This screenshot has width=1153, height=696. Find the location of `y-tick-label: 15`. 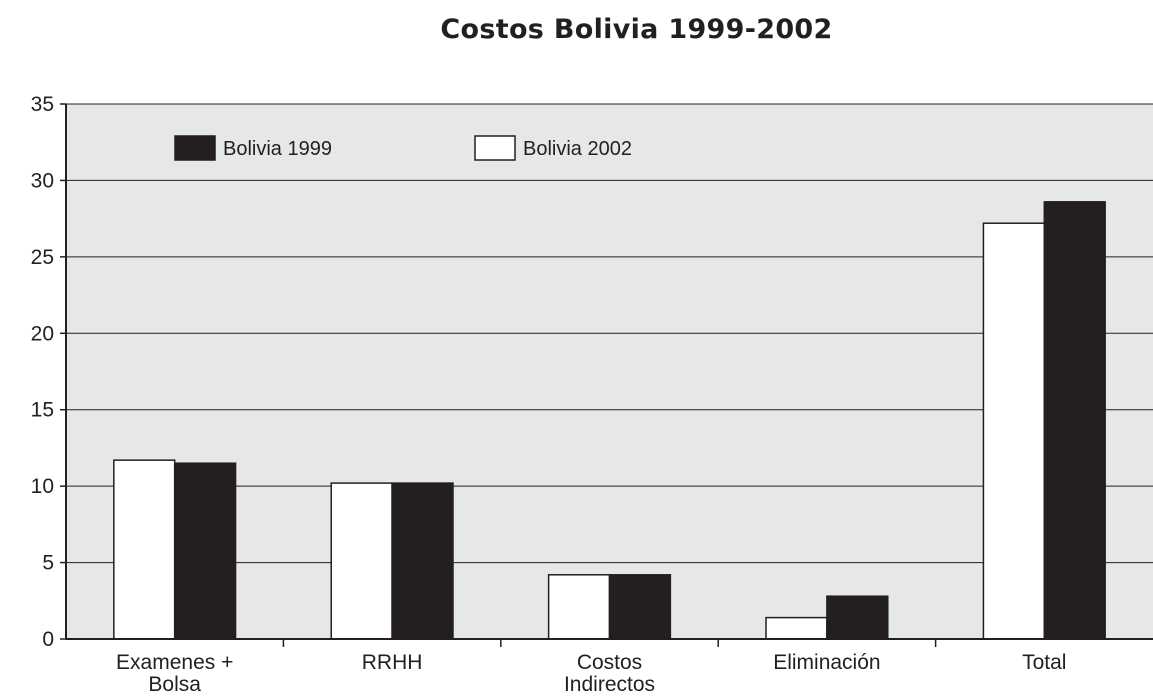

y-tick-label: 15 is located at coordinates (42, 410).